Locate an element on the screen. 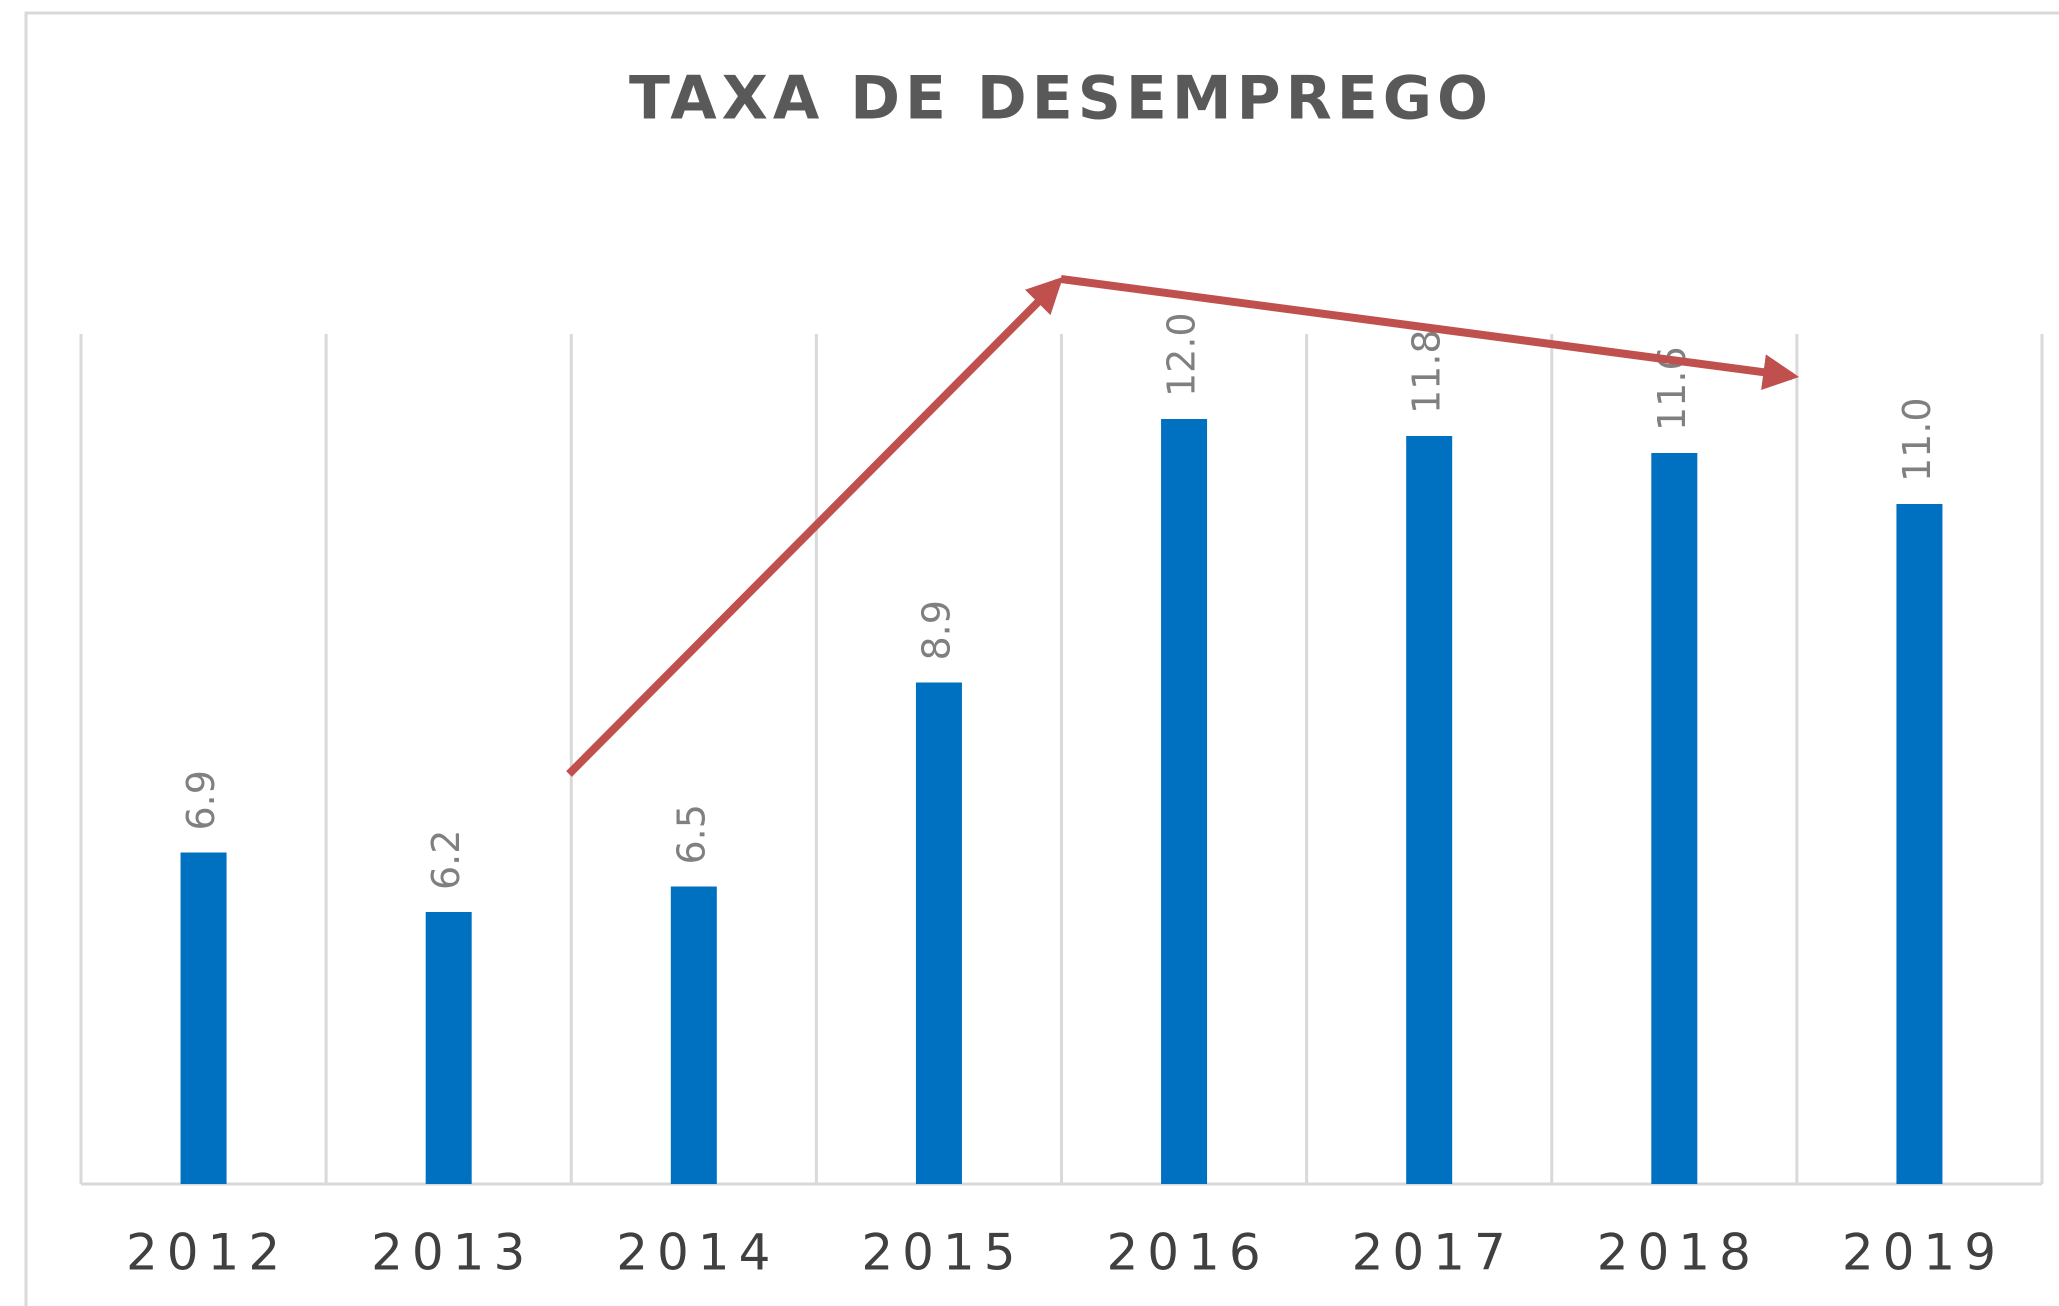  data-label: 12.0 is located at coordinates (1182, 354).